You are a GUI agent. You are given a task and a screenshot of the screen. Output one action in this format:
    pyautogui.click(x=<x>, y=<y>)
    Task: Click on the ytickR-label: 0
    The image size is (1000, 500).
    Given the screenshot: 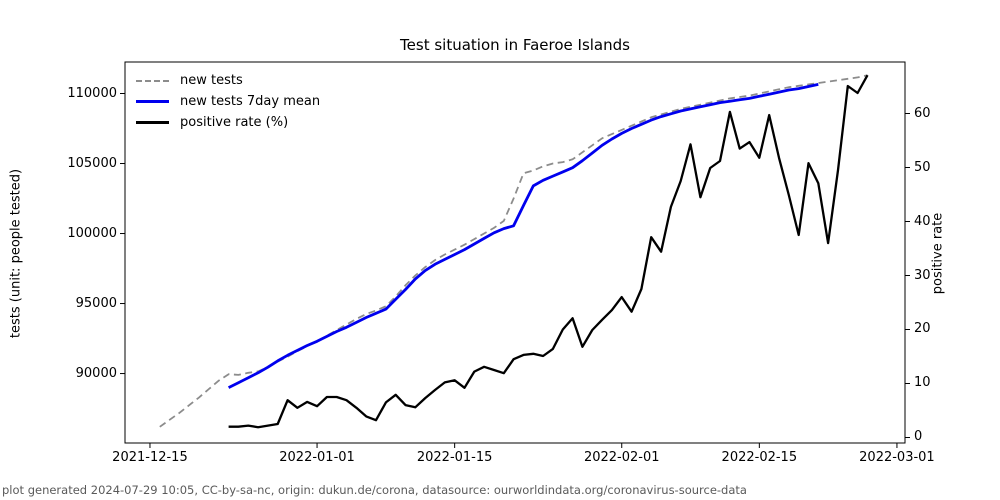 What is the action you would take?
    pyautogui.click(x=918, y=437)
    